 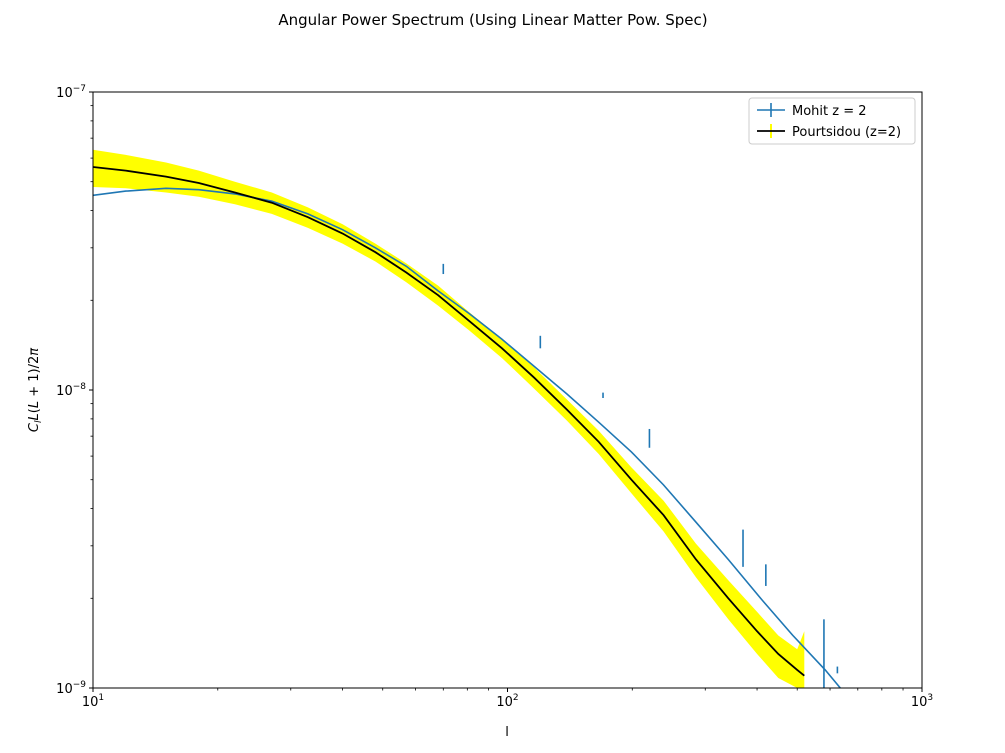 I want to click on y-axis-label: ClL(L + 1)/2π, so click(x=35, y=390).